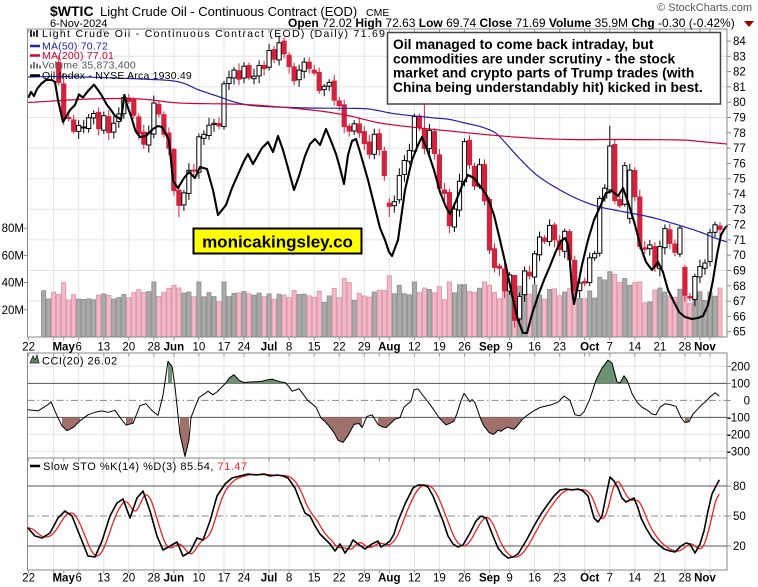 This screenshot has width=758, height=587. What do you see at coordinates (738, 418) in the screenshot?
I see `svg-text: -100` at bounding box center [738, 418].